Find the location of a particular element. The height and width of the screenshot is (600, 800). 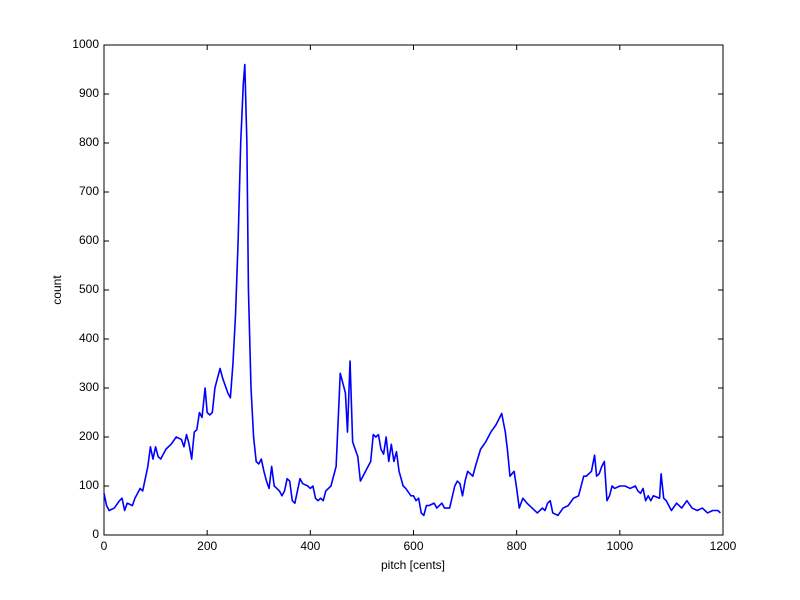

x-tick-label: 0 is located at coordinates (104, 546).